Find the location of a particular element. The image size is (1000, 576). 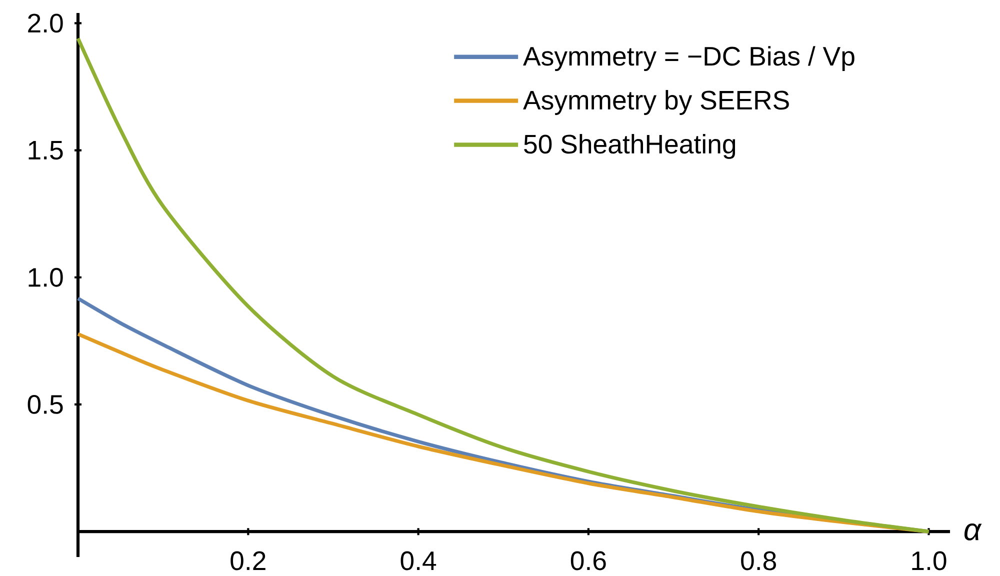

legend-label: 50 SheathHeating is located at coordinates (630, 146).